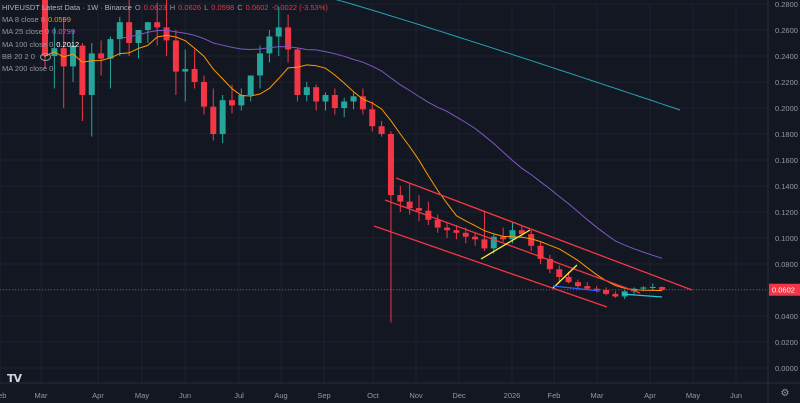 The height and width of the screenshot is (403, 800). I want to click on price-tick-label: 0.2200, so click(786, 82).